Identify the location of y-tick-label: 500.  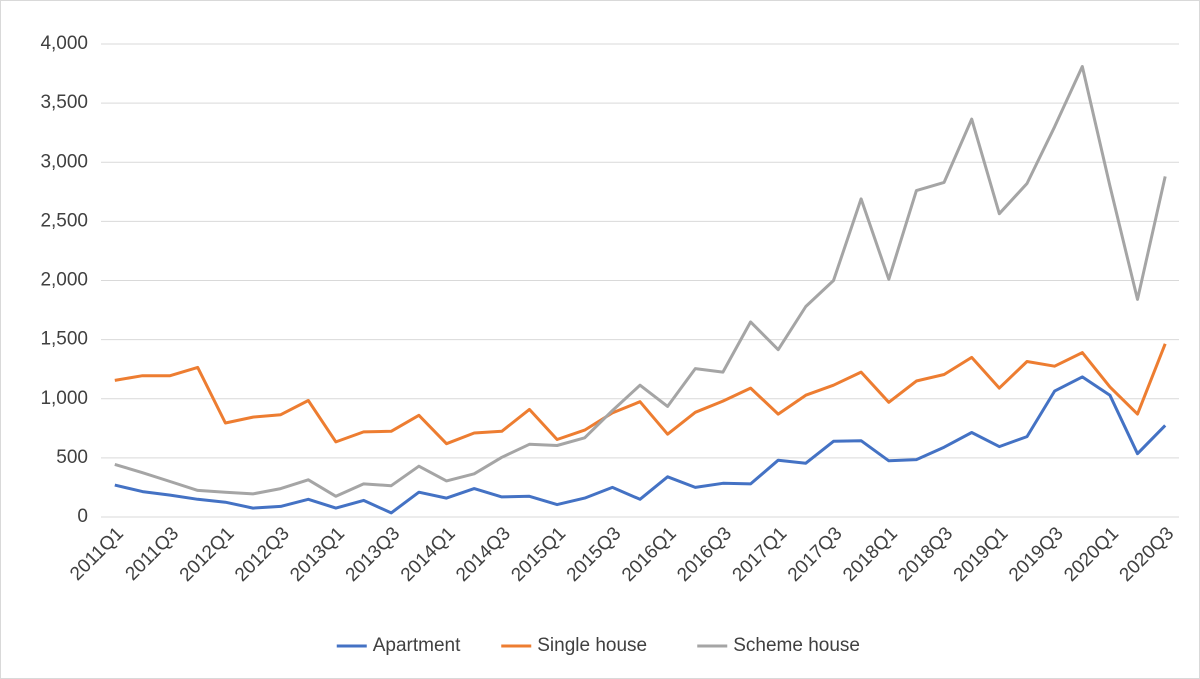
(72, 457).